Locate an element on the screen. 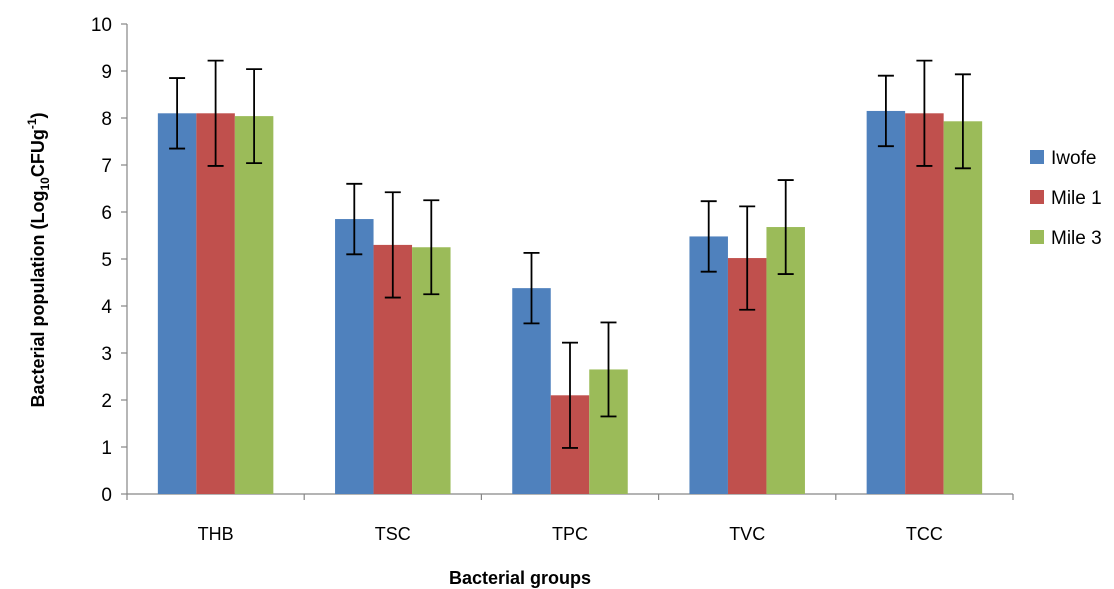 This screenshot has width=1114, height=589. x-axis: THB TSC TPC TVC TCC is located at coordinates (570, 518).